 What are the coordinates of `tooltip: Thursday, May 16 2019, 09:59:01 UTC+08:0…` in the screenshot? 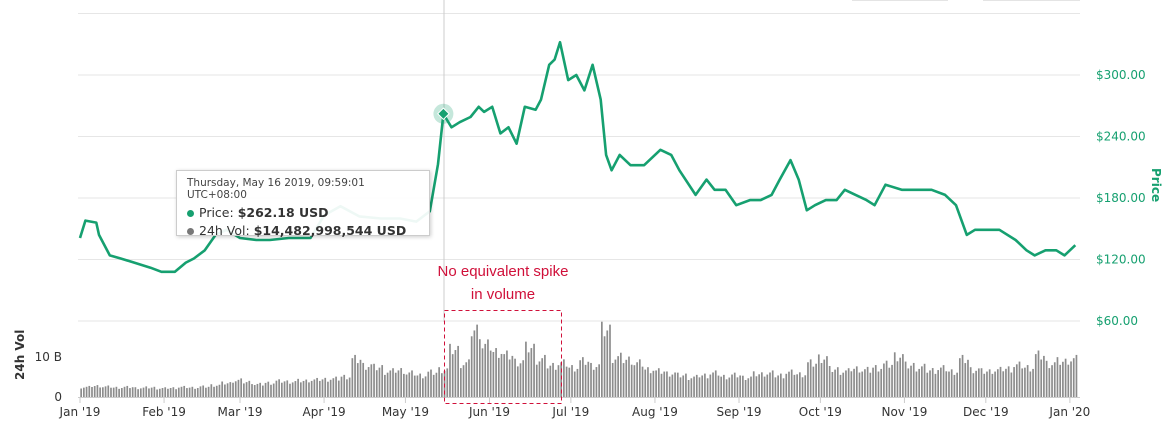 It's located at (303, 204).